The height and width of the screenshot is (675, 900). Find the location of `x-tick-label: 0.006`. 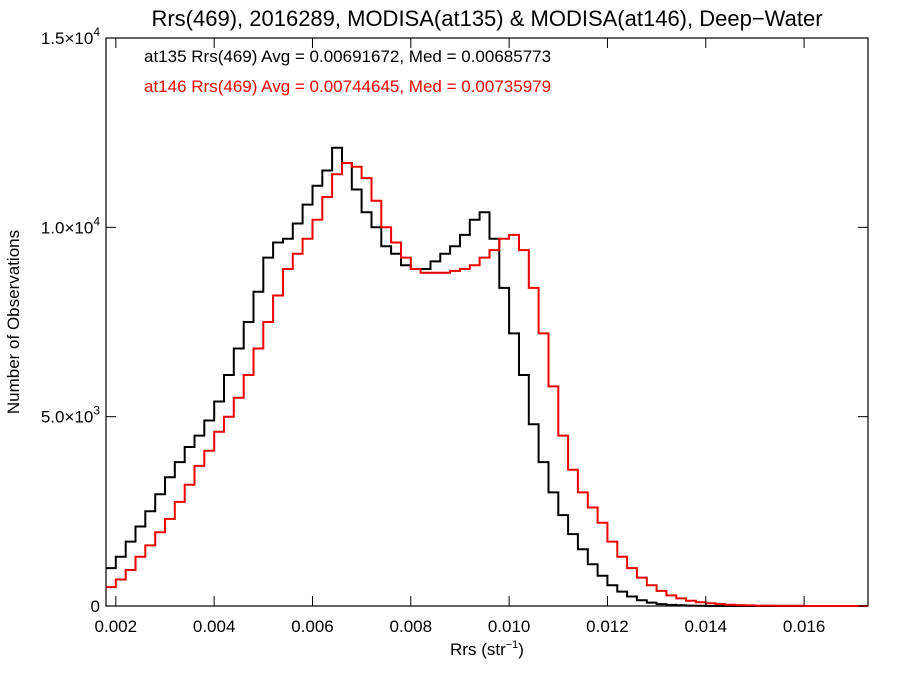

x-tick-label: 0.006 is located at coordinates (312, 626).